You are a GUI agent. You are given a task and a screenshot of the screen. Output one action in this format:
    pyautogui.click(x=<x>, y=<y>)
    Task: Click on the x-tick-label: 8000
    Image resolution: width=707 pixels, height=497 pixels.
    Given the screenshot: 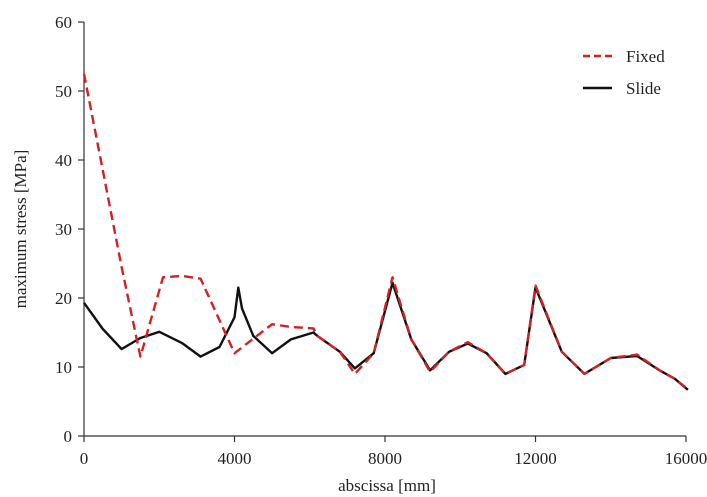 What is the action you would take?
    pyautogui.click(x=385, y=458)
    